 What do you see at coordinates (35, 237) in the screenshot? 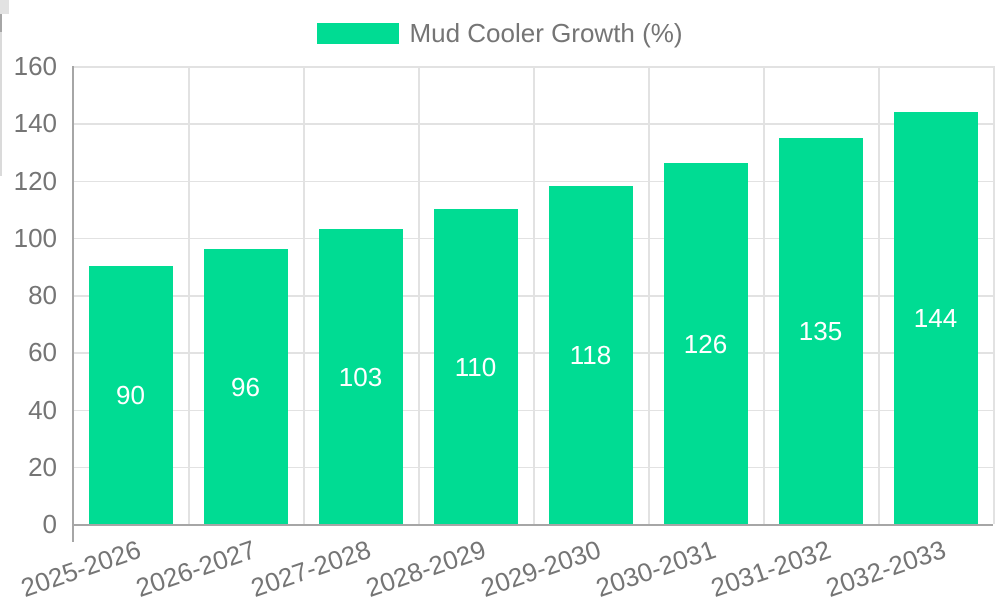
I see `y-tick-label: 100` at bounding box center [35, 237].